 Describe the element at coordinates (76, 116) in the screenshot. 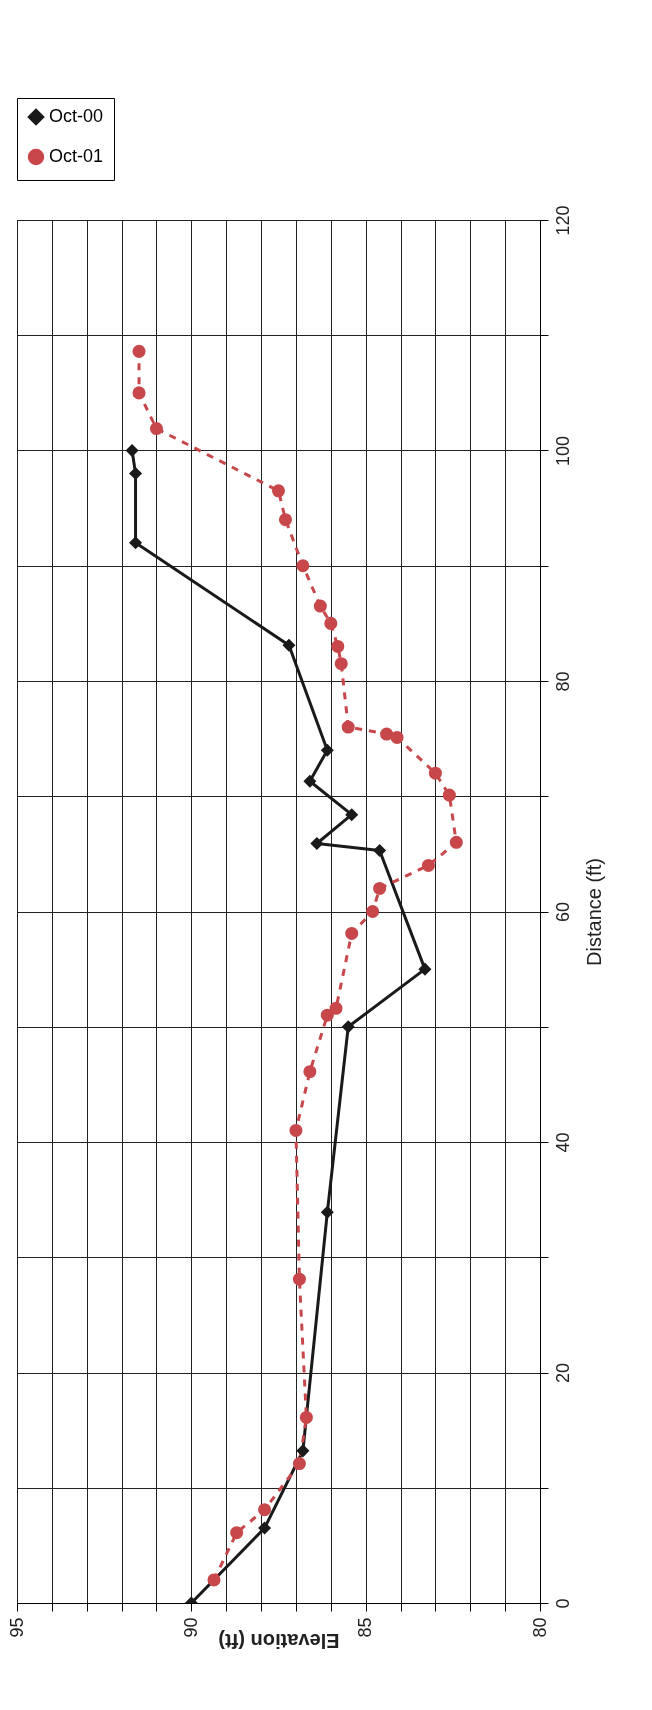

I see `legend-label: Oct-00` at that location.